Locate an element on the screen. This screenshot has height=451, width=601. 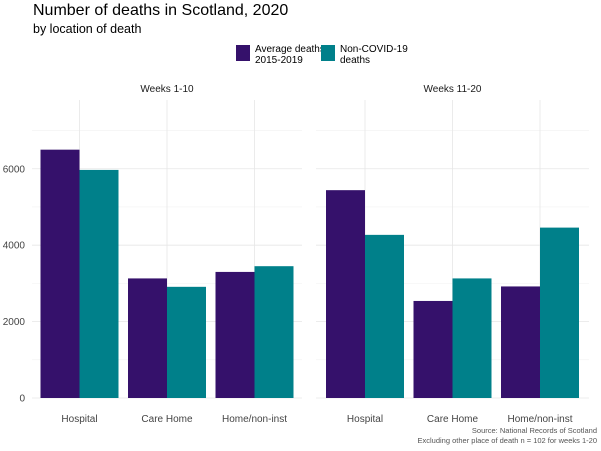
facet-label: Weeks 1-10 is located at coordinates (167, 89).